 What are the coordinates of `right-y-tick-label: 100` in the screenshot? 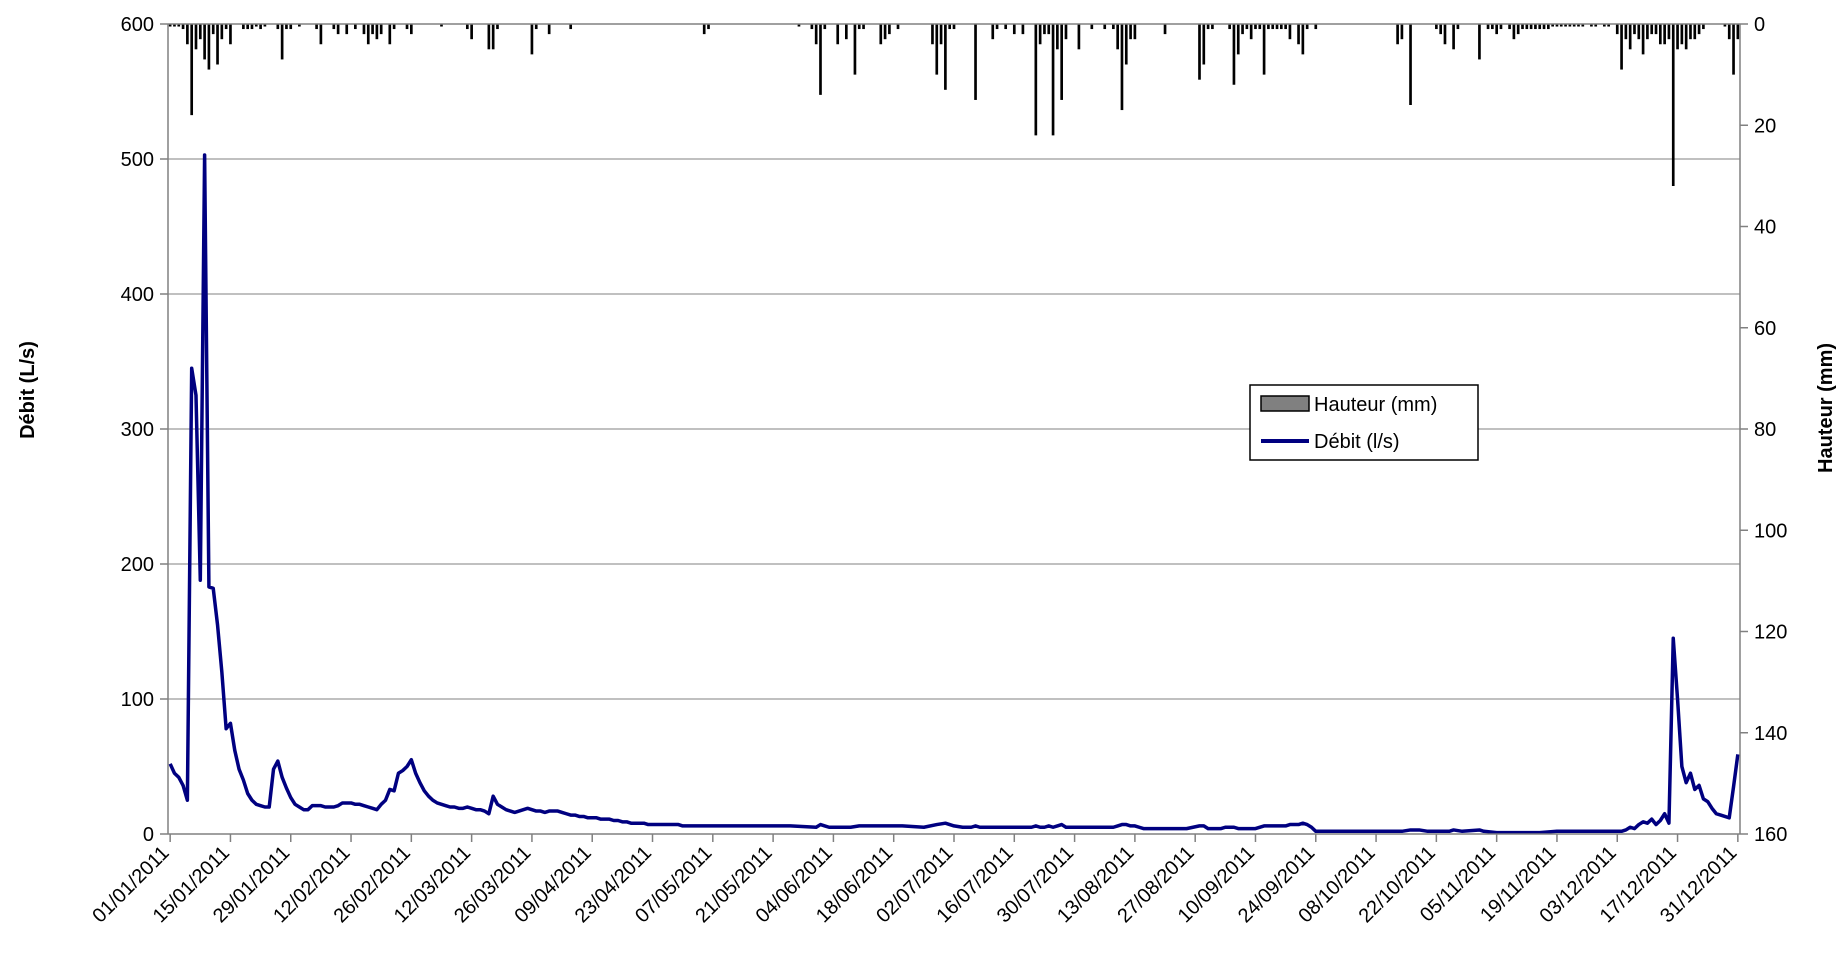 It's located at (1770, 531).